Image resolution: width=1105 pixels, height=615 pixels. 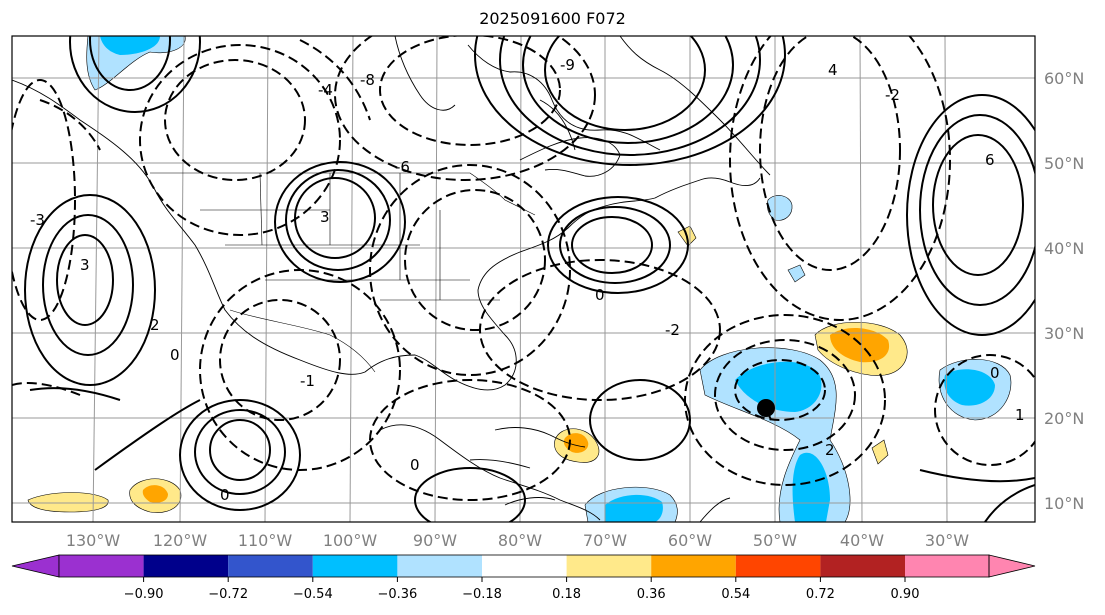 I want to click on contour-label: -8, so click(x=367, y=80).